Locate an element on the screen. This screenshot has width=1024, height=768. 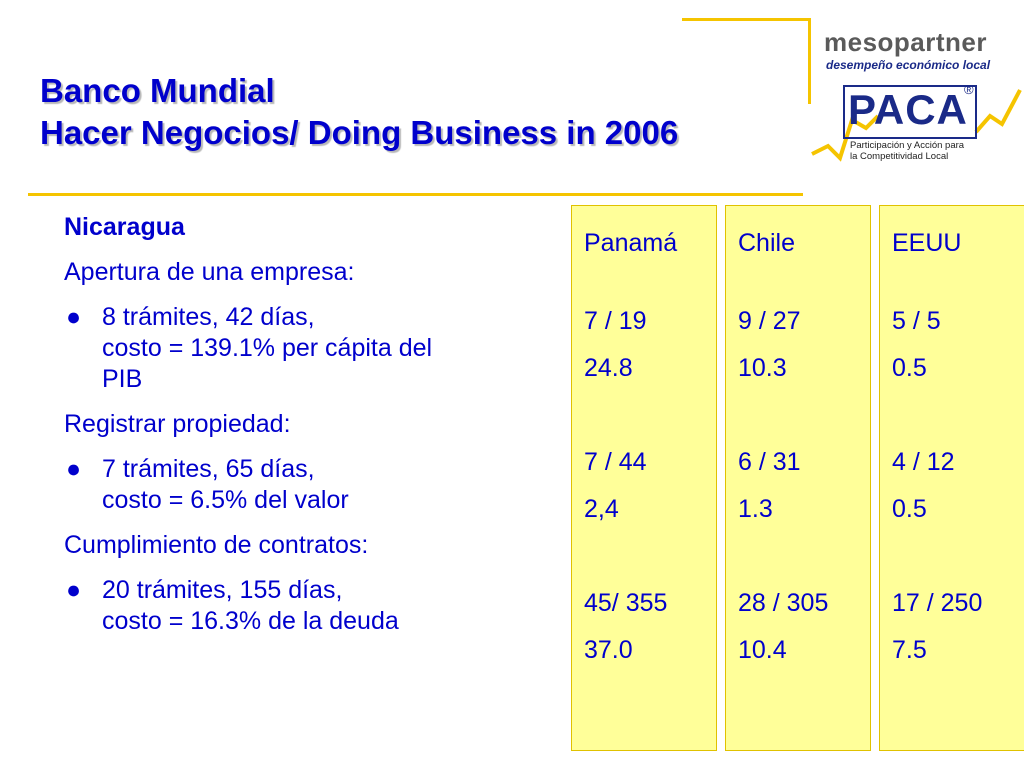
logo-tagline: desempeño económico local is located at coordinates (908, 65).